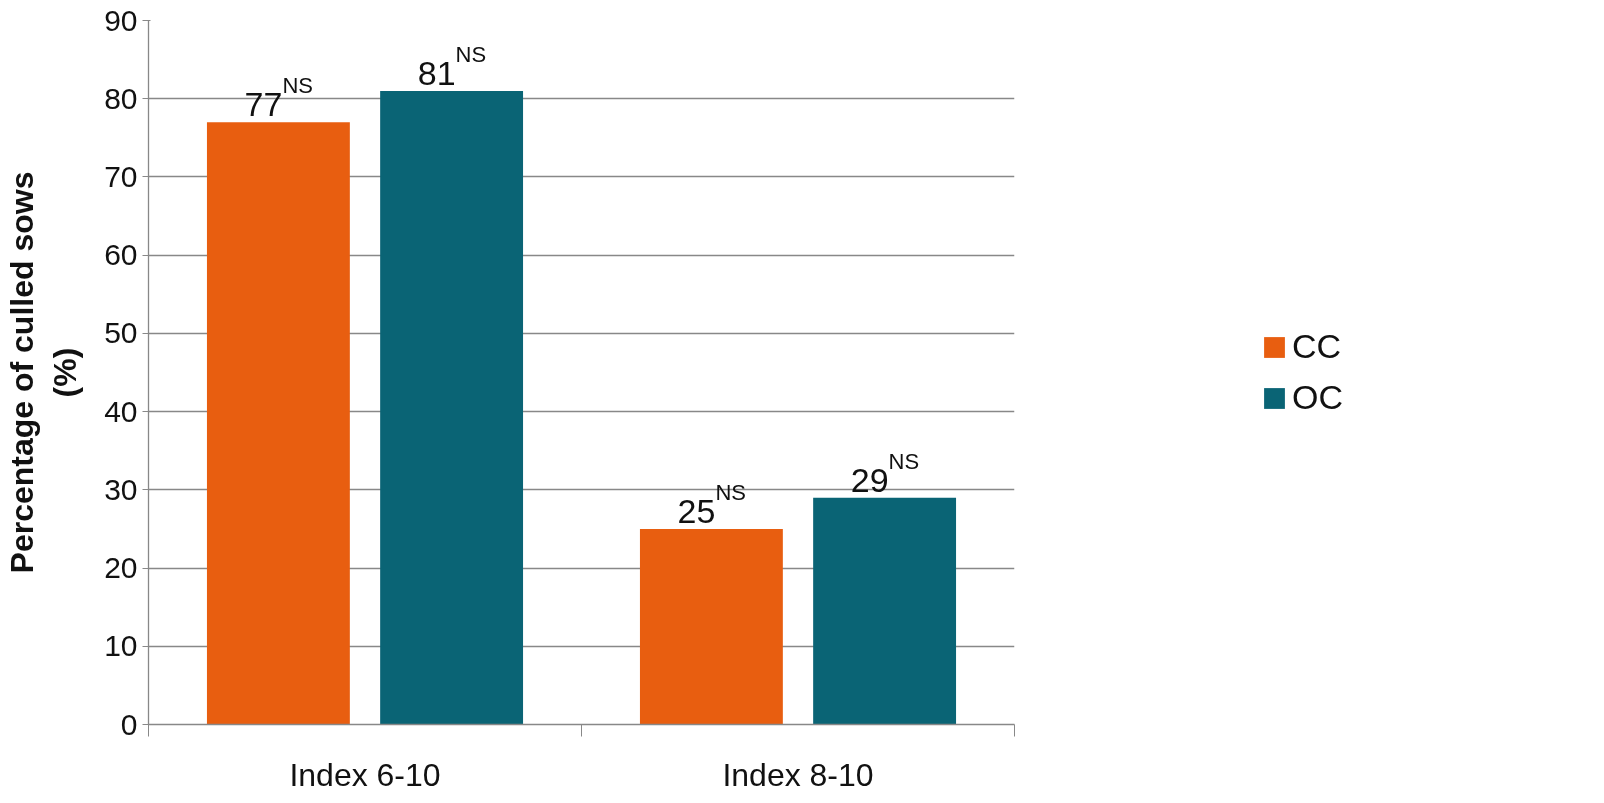 This screenshot has height=803, width=1604. I want to click on y-tick-label: 70, so click(121, 176).